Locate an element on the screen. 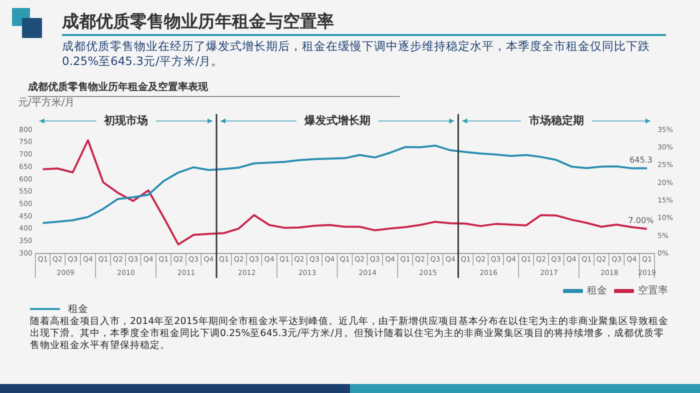 The width and height of the screenshot is (700, 393). legend-label: 空置率 is located at coordinates (653, 290).